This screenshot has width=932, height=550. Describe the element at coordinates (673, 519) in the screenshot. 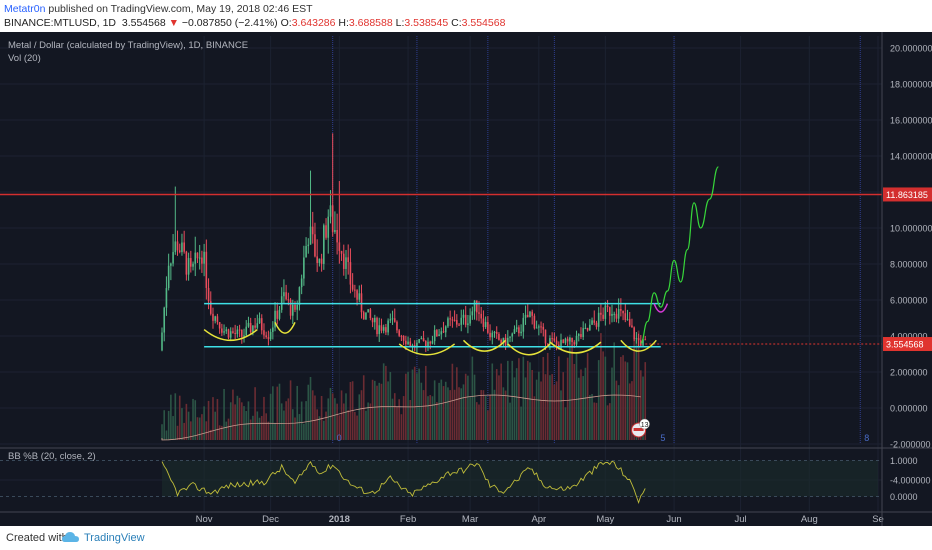

I see `time-tick-label: Jun` at that location.